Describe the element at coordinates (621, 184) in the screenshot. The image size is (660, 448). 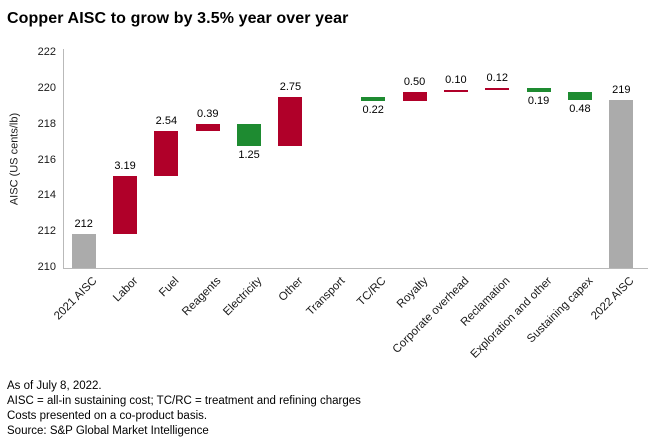
I see `waterfall-bar-2022-aisc` at that location.